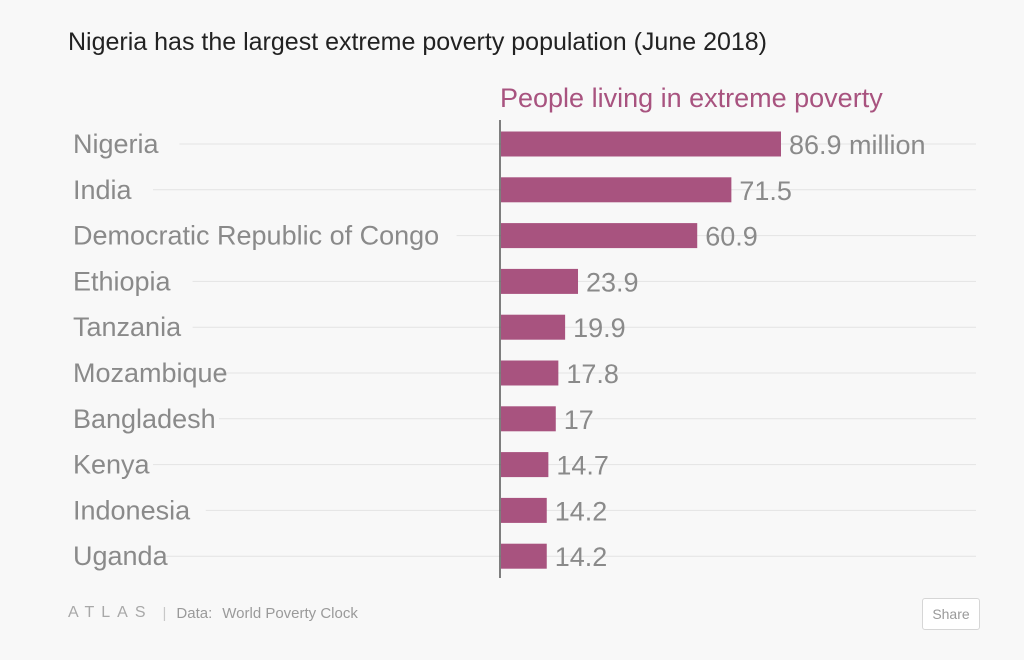  Describe the element at coordinates (951, 614) in the screenshot. I see `share-button: Share` at that location.